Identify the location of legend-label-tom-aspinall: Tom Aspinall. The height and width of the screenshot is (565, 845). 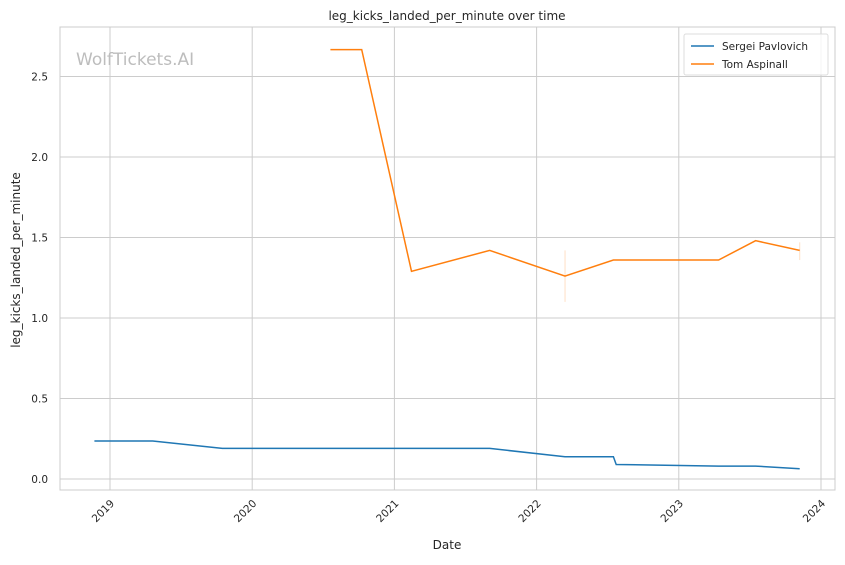
(754, 65).